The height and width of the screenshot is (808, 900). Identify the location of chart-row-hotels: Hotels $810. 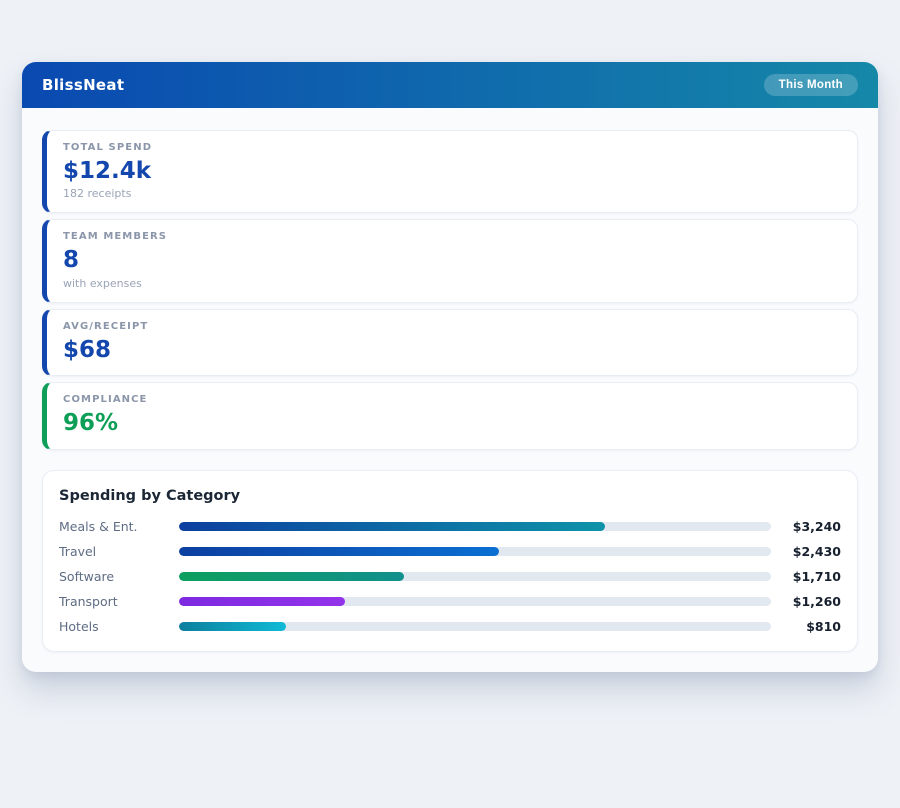
(450, 627).